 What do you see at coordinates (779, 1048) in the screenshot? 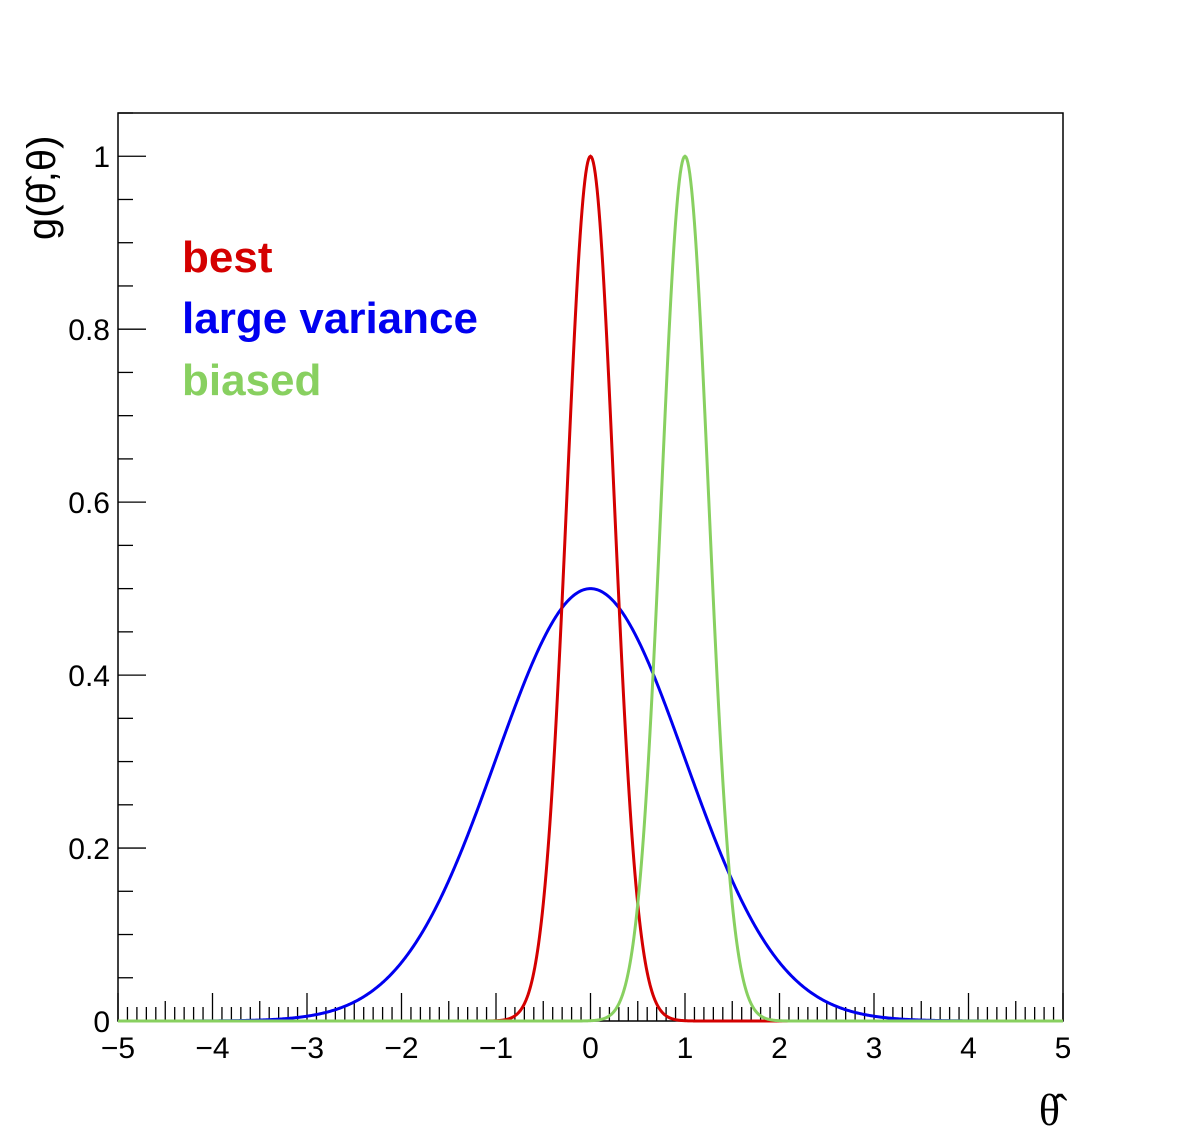
I see `x-tick-label: 2` at bounding box center [779, 1048].